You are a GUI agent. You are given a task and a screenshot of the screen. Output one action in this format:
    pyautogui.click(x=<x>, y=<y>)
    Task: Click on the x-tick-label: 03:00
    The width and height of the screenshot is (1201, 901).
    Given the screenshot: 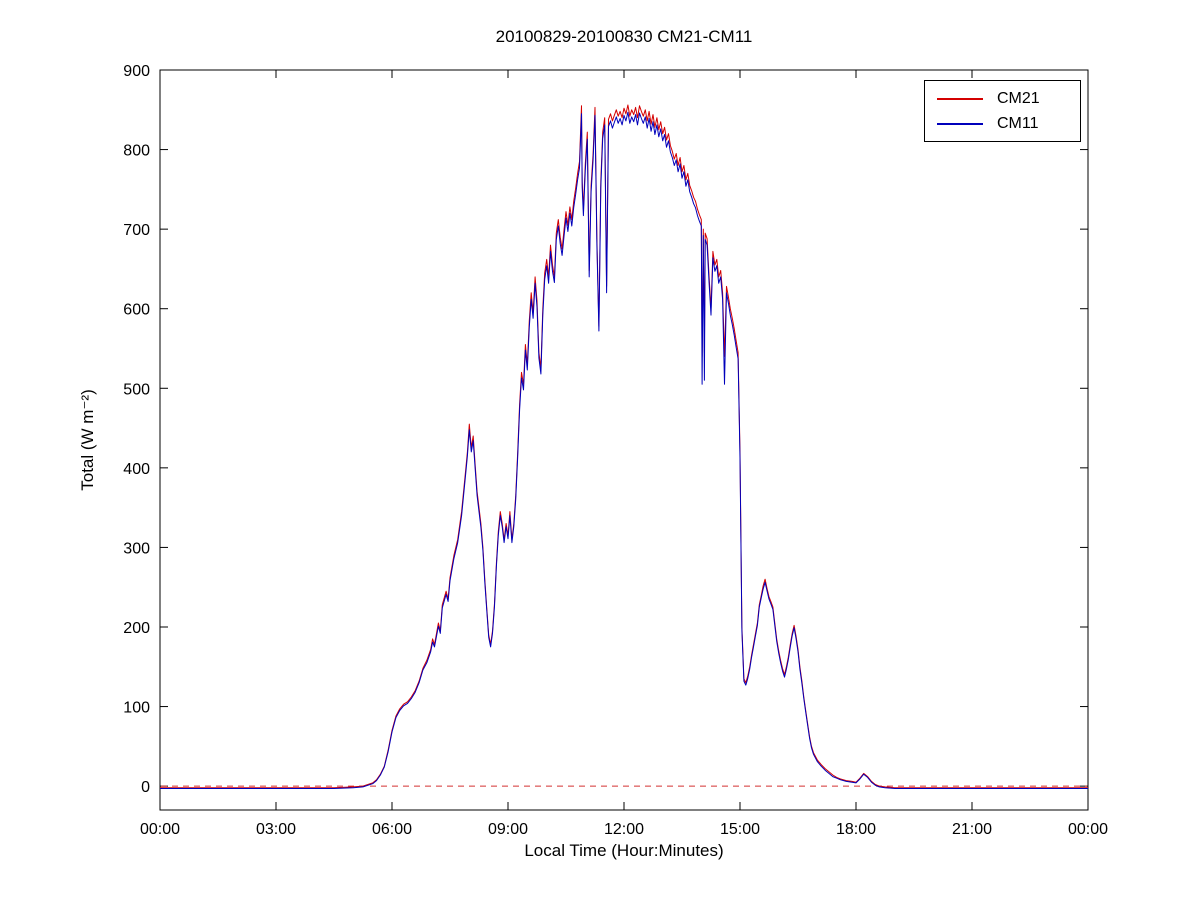 What is the action you would take?
    pyautogui.click(x=276, y=829)
    